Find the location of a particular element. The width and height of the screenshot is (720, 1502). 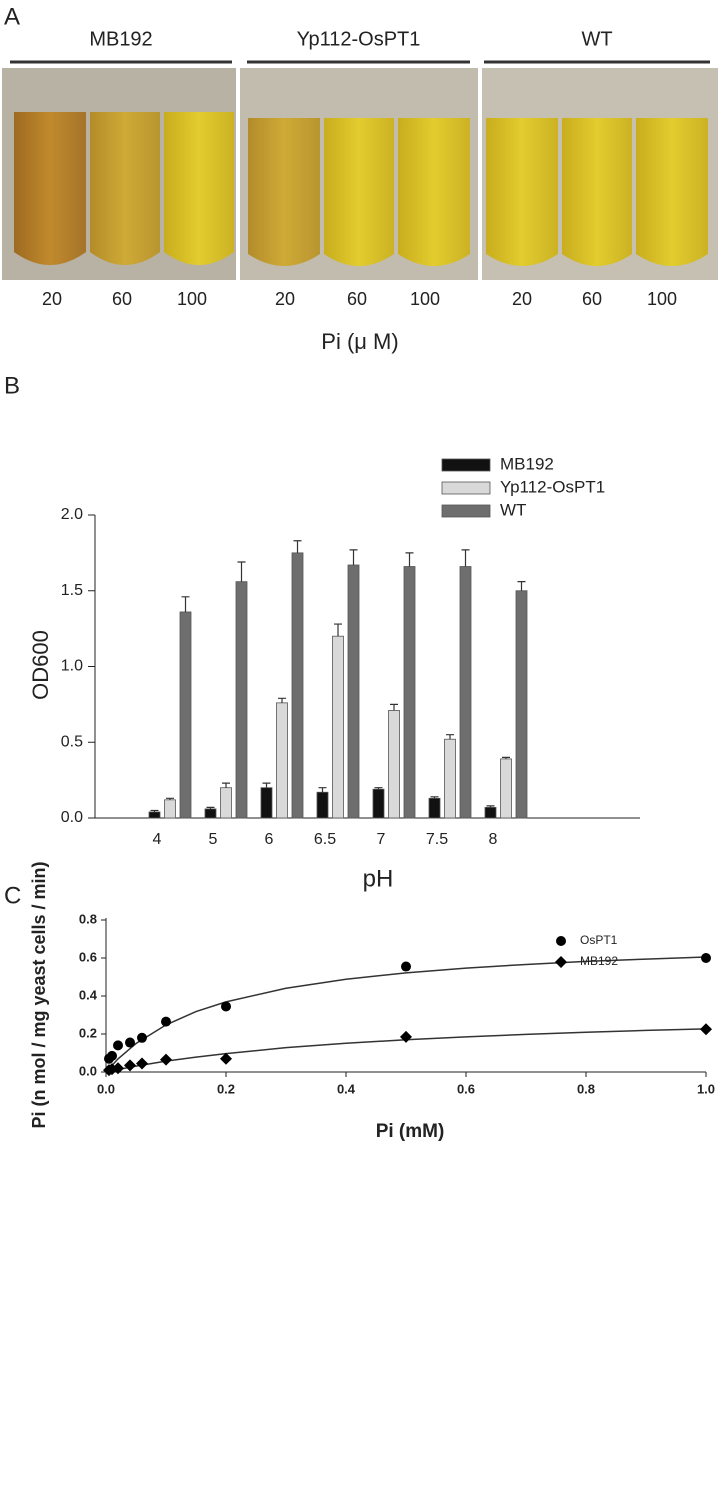

photo is located at coordinates (360, 174).